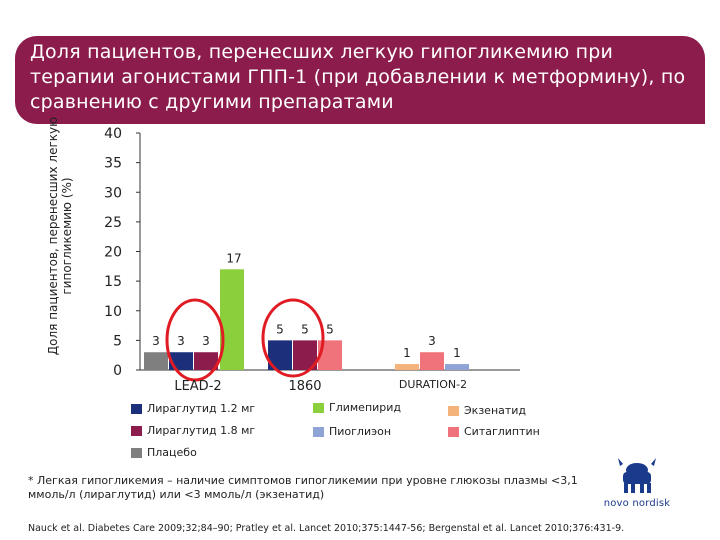 The image size is (720, 540). What do you see at coordinates (113, 312) in the screenshot?
I see `y-tick-label: 10` at bounding box center [113, 312].